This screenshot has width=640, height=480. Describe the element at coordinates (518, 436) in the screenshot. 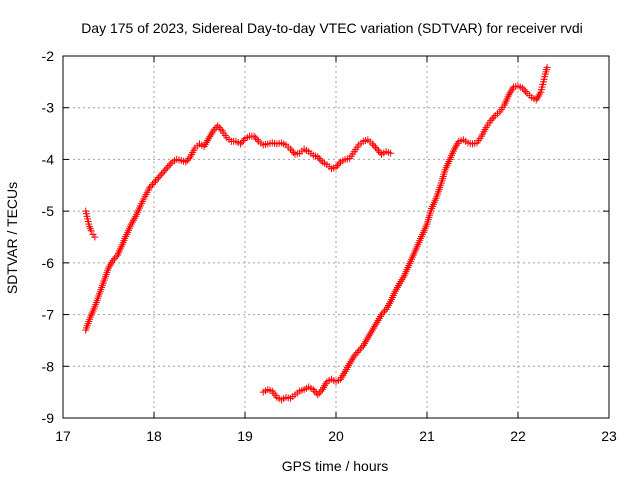

I see `x-tick-label: 22` at that location.